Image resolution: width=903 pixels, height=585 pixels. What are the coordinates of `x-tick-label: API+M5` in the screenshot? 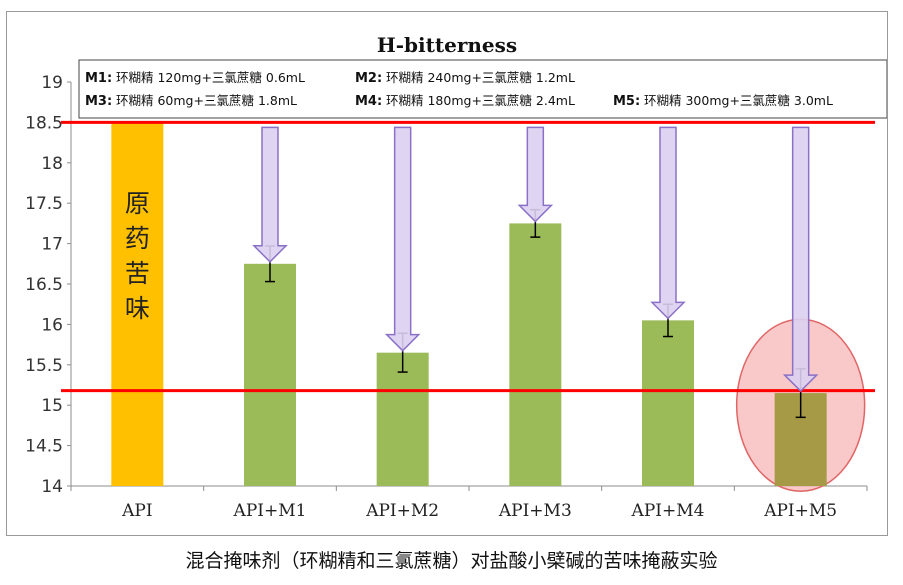 It's located at (800, 511).